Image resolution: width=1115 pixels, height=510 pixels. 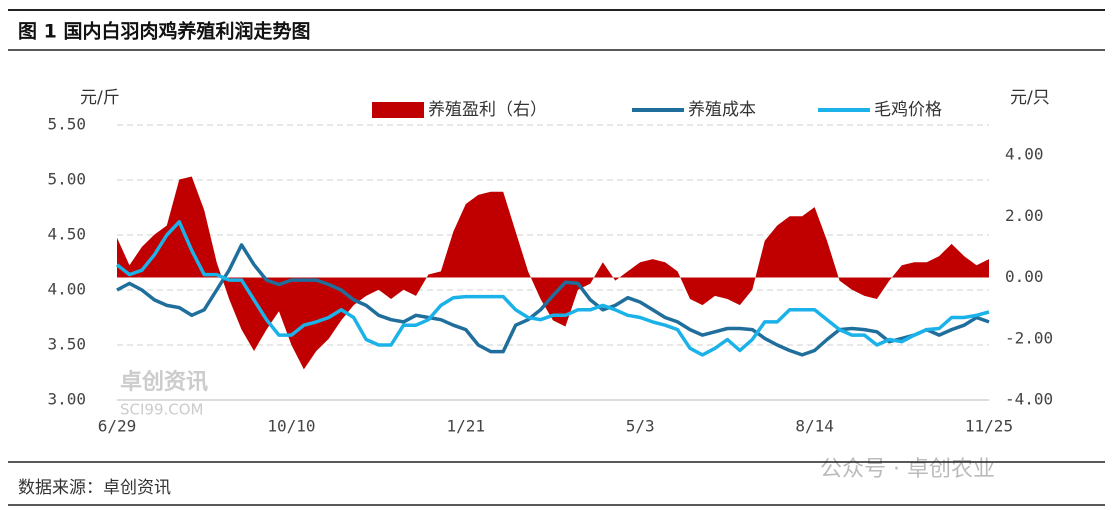 What do you see at coordinates (989, 426) in the screenshot?
I see `x-tick-label: 11/25` at bounding box center [989, 426].